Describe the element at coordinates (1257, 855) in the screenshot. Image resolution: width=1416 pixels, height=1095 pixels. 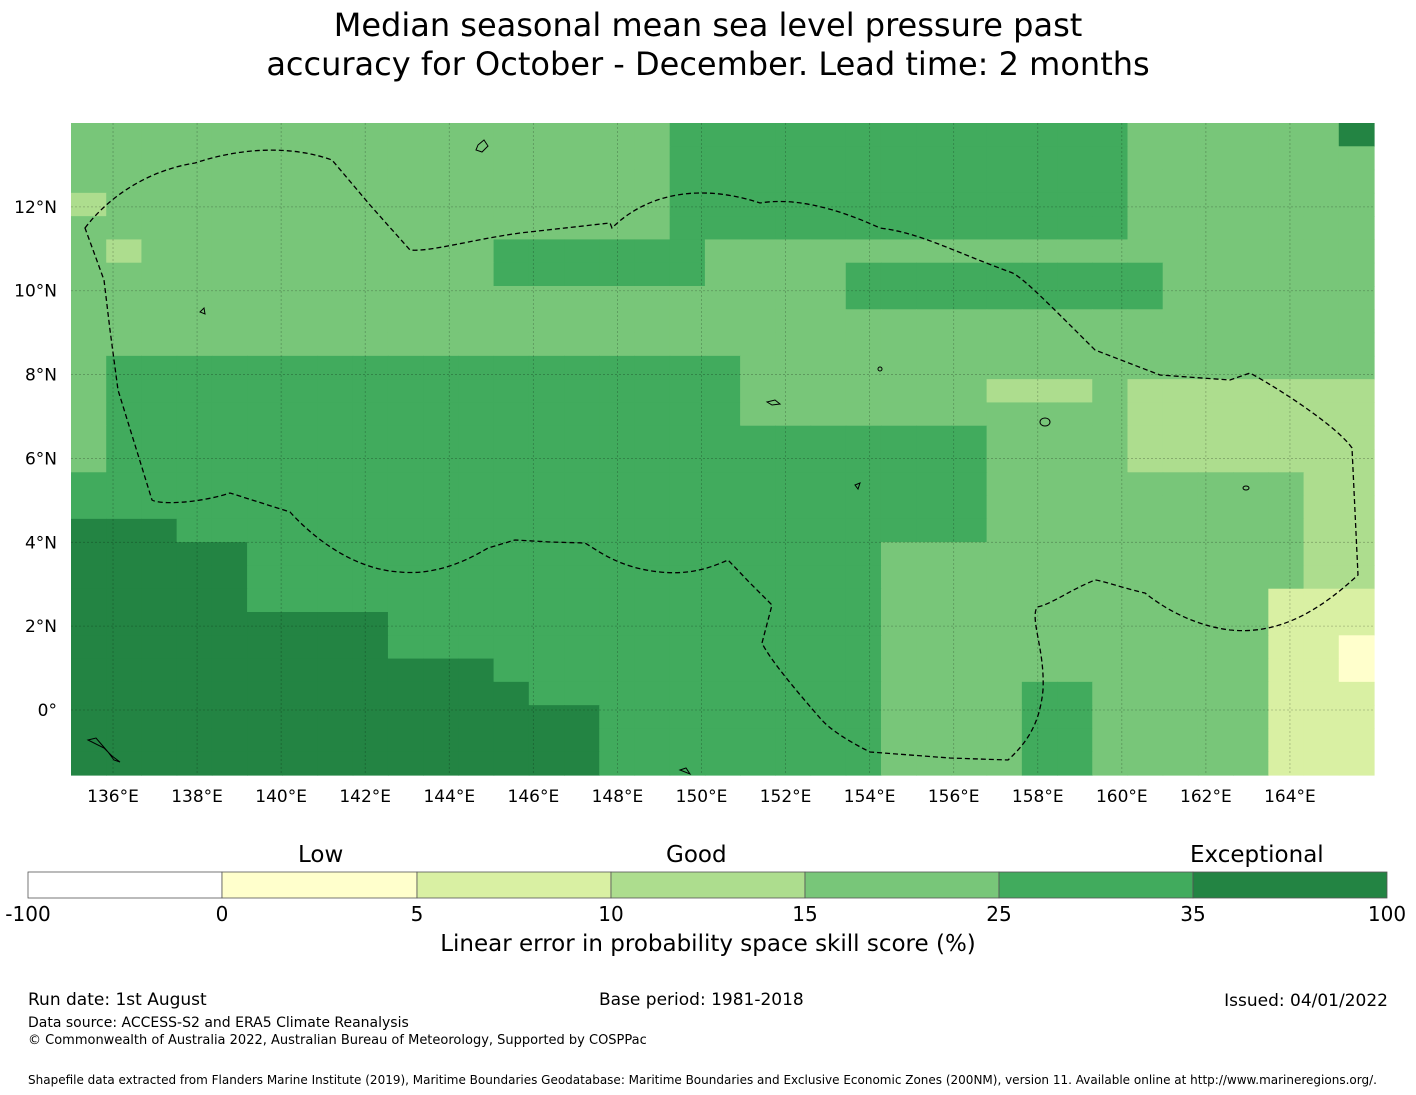
I see `category-exceptional: Exceptional` at that location.